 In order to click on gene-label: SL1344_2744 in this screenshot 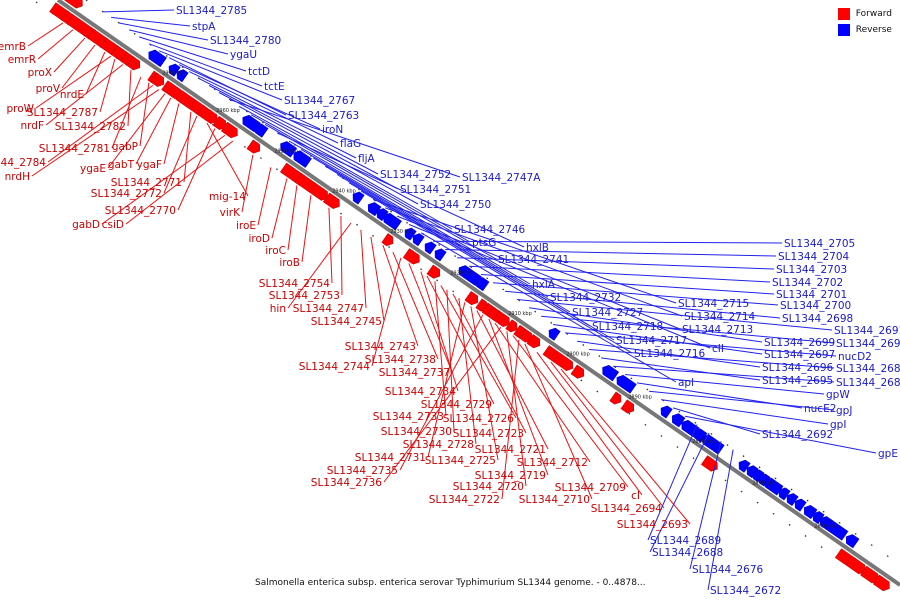, I will do `click(335, 367)`.